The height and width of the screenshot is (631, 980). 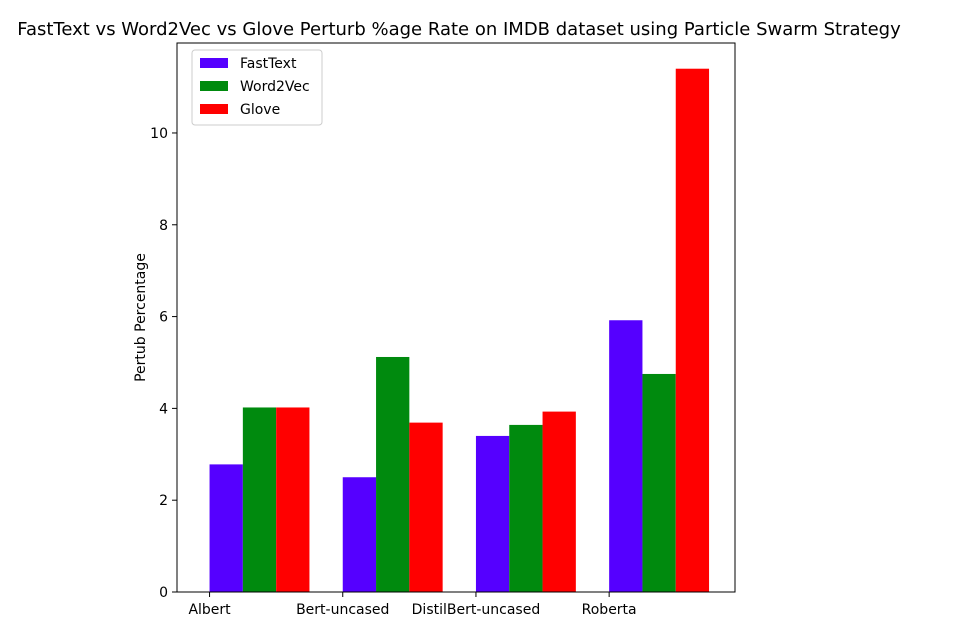 I want to click on legend-label-fasttext: FastText, so click(x=268, y=64).